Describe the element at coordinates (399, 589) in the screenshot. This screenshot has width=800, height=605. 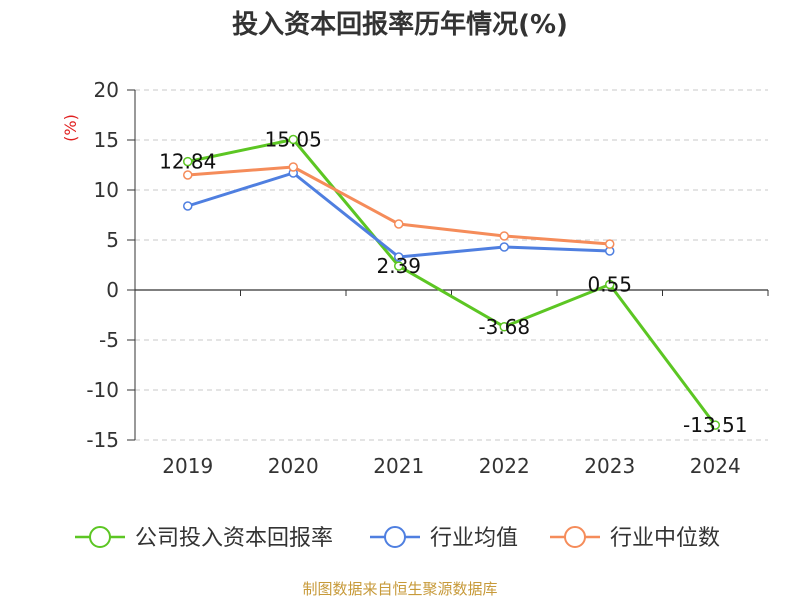
I see `source-note: 制图数据来自恒生聚源数据库` at that location.